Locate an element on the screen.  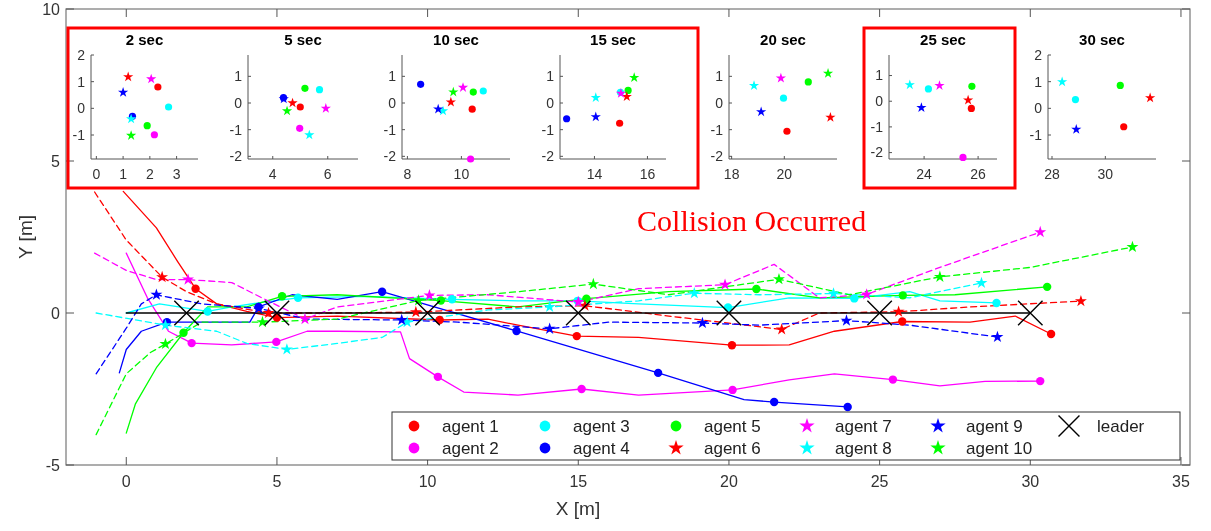
y-tick-label: 5 is located at coordinates (56, 161).